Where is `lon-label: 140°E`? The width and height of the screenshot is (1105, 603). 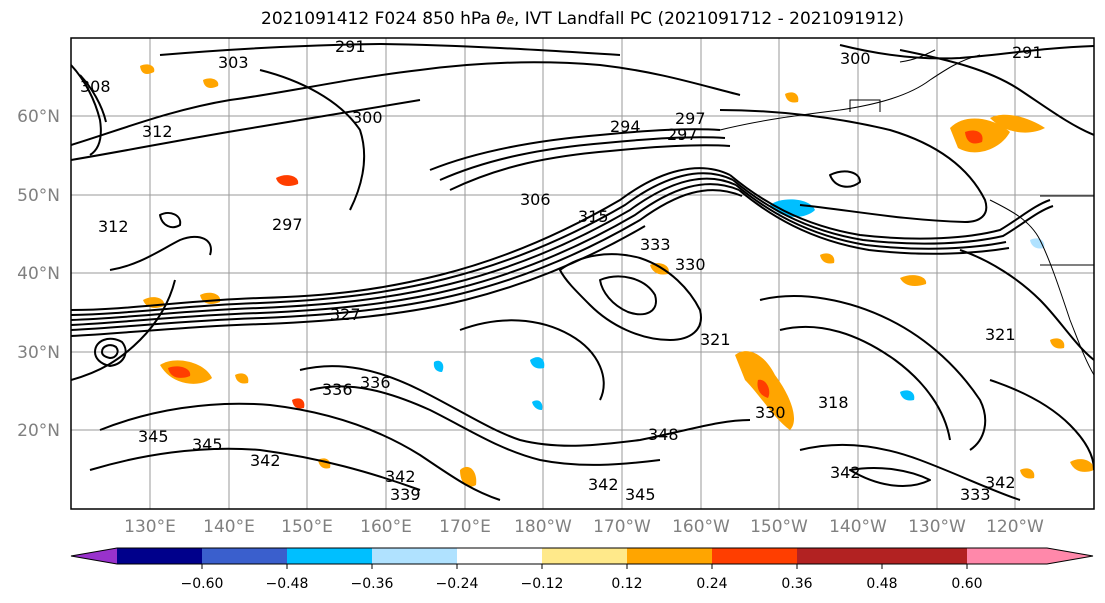 lon-label: 140°E is located at coordinates (229, 527).